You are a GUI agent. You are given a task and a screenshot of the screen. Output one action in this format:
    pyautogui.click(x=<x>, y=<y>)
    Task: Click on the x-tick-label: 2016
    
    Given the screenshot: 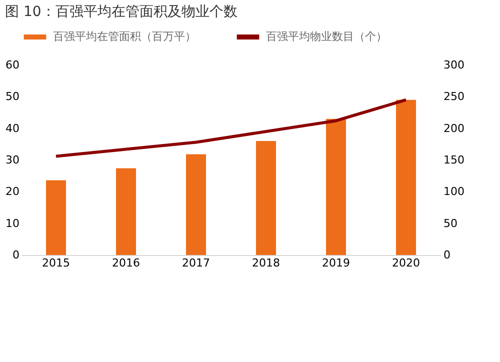 What is the action you would take?
    pyautogui.click(x=126, y=263)
    